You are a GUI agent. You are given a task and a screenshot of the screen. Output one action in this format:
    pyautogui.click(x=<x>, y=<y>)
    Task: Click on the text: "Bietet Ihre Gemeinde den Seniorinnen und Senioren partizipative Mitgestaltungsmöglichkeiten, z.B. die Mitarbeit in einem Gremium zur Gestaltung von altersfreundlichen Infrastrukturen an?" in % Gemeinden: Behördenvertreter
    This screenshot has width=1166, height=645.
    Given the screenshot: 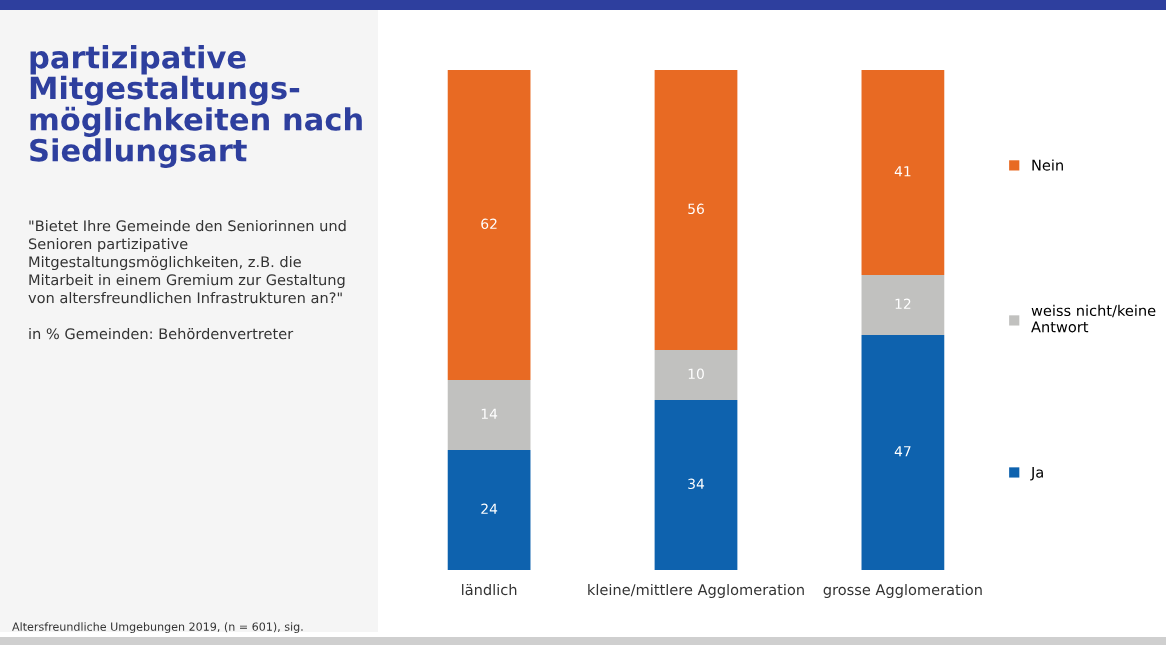 What is the action you would take?
    pyautogui.click(x=187, y=280)
    